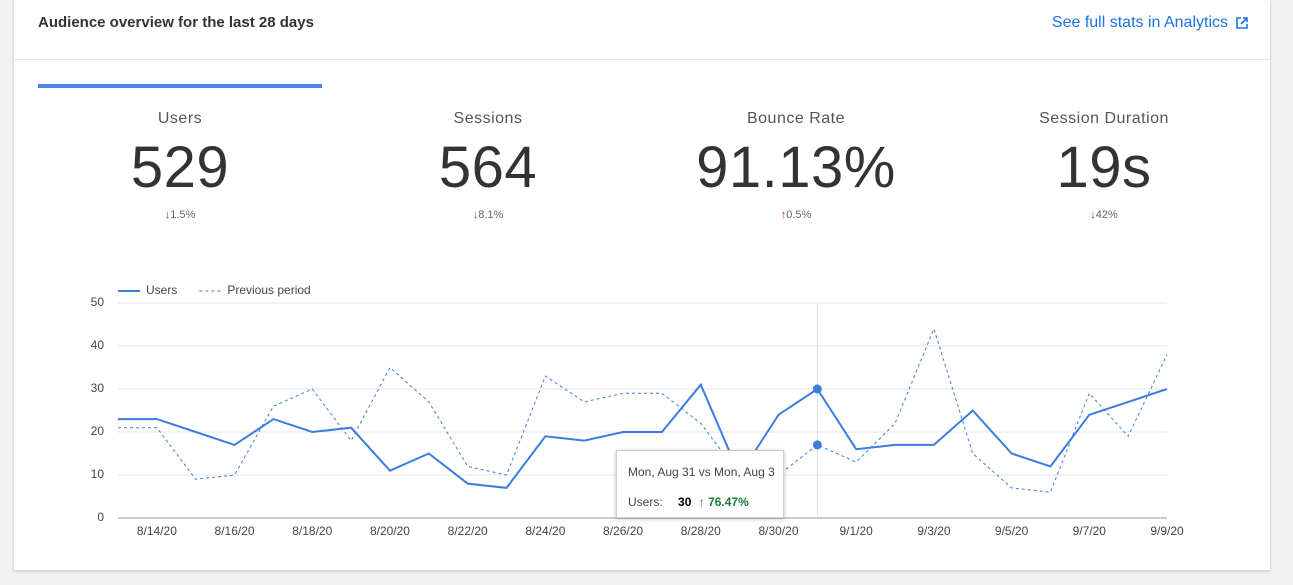  What do you see at coordinates (1139, 22) in the screenshot?
I see `link-text: See full stats in Analytics` at bounding box center [1139, 22].